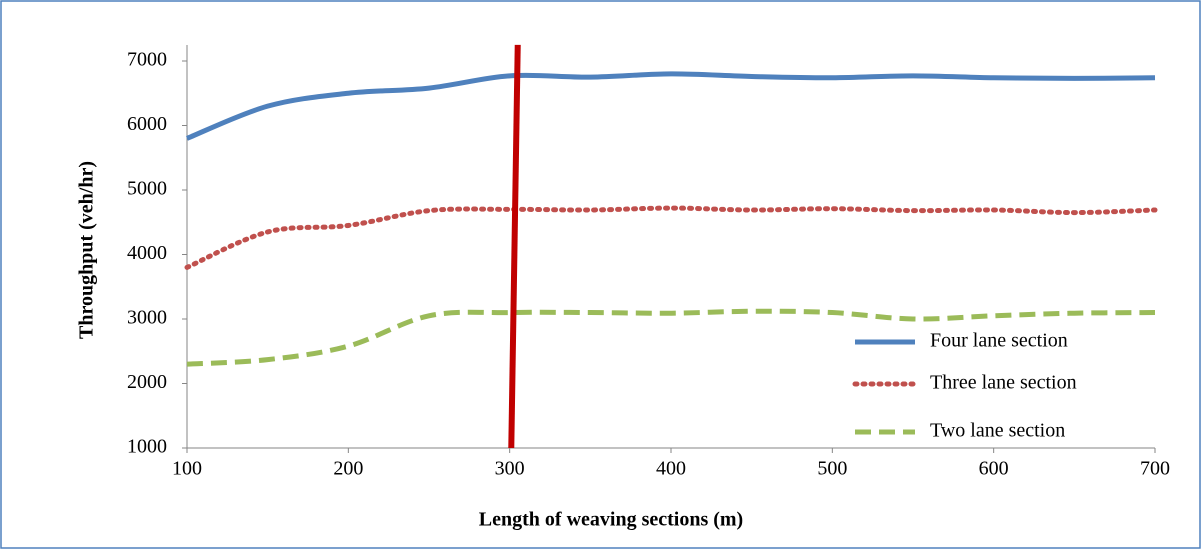 The image size is (1201, 549). What do you see at coordinates (147, 382) in the screenshot?
I see `y-tick-label: 2000` at bounding box center [147, 382].